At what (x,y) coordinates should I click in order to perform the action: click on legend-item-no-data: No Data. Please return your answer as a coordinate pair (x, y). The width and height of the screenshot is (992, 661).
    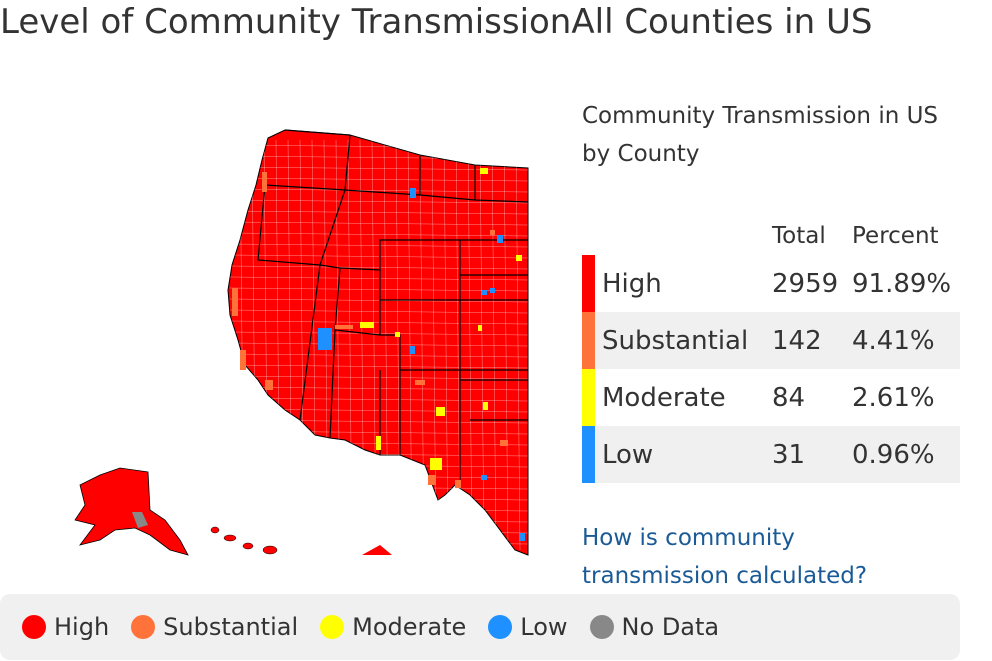
    Looking at the image, I should click on (654, 627).